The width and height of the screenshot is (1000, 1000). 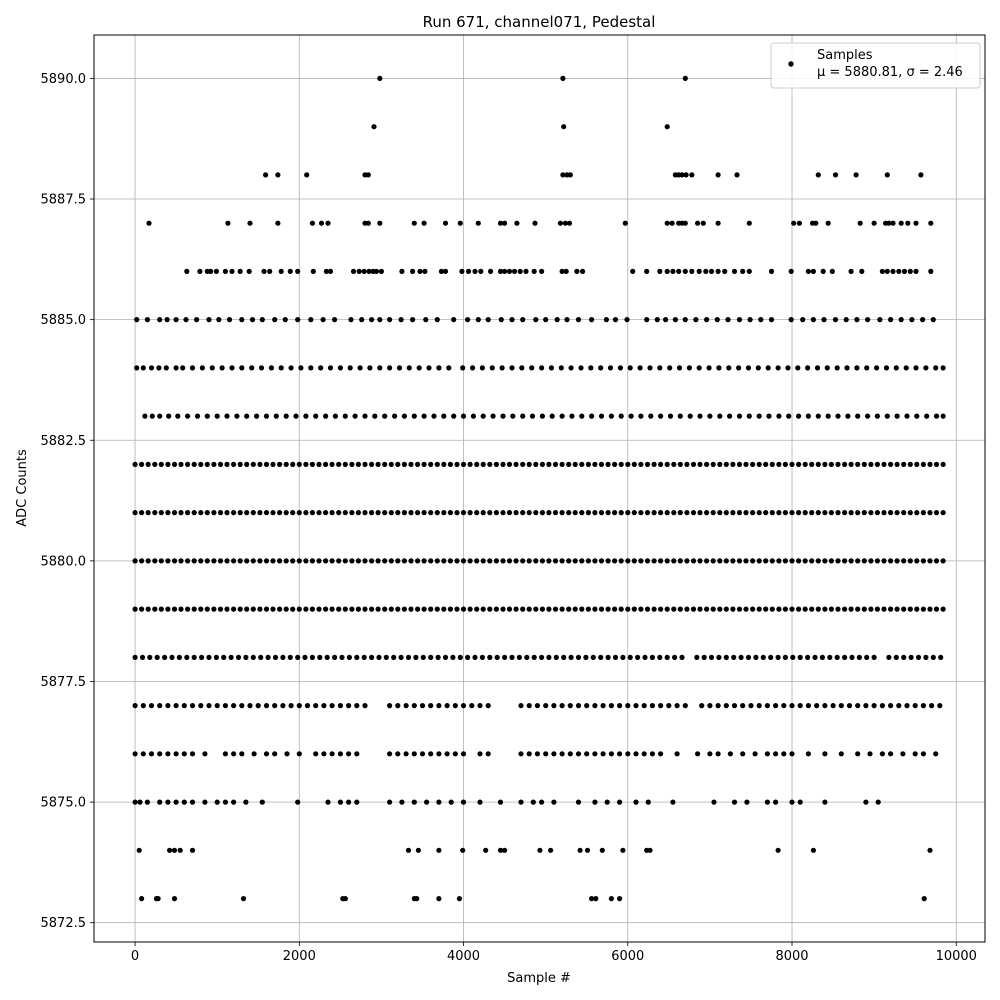 What do you see at coordinates (539, 22) in the screenshot?
I see `chart-title: Run 671, channel071, Pedestal` at bounding box center [539, 22].